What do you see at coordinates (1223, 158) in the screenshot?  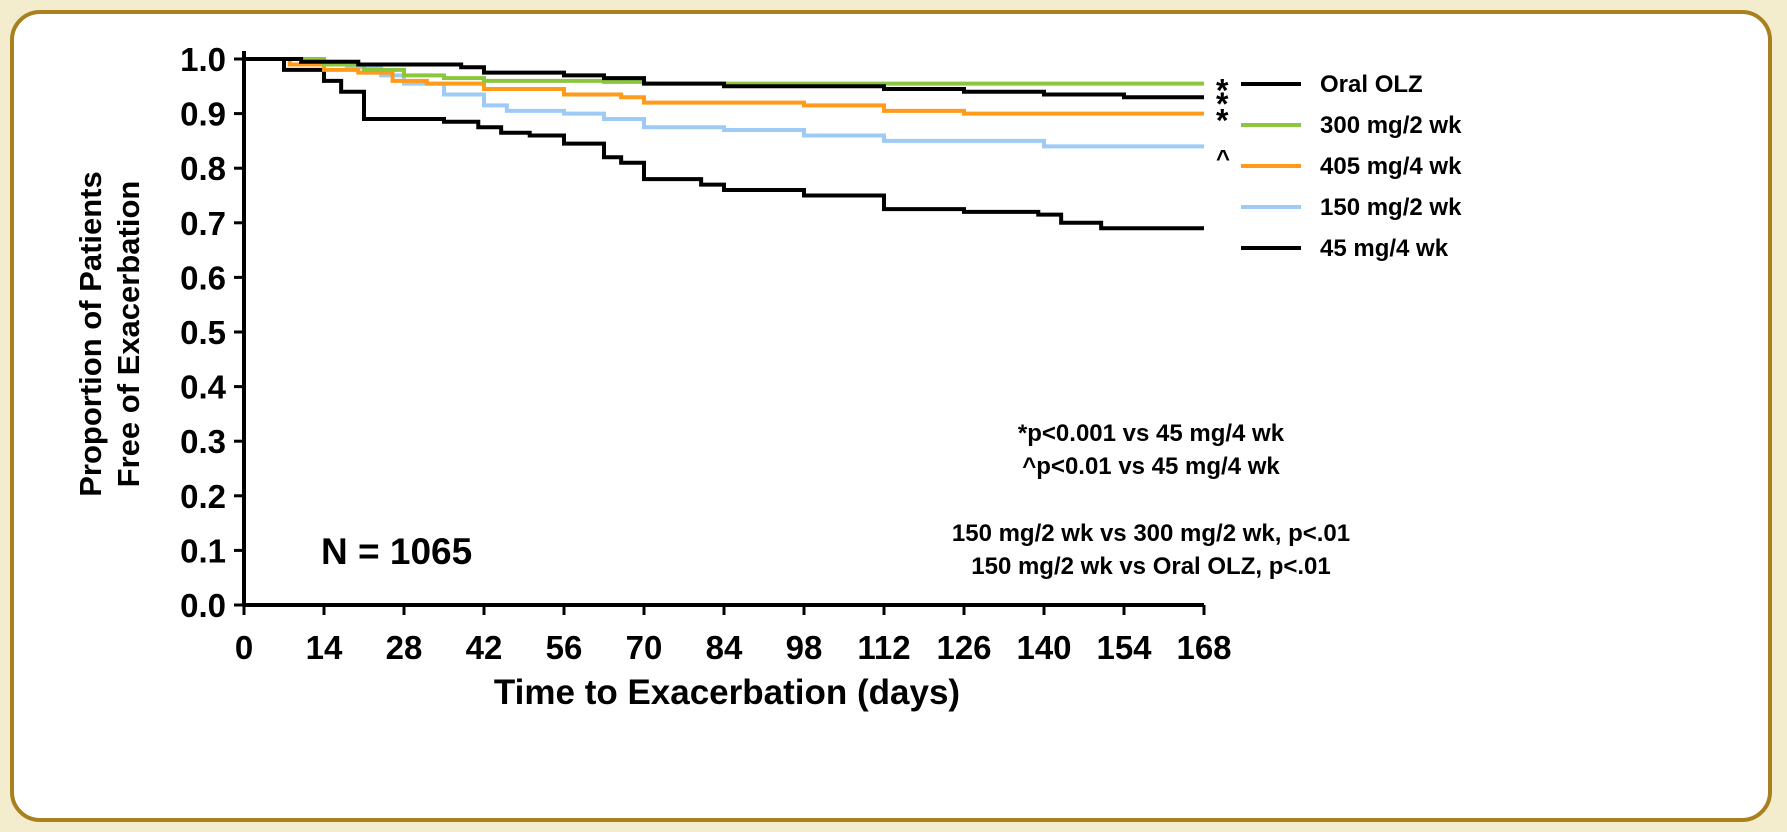 I see `series-end-marker-3: ^` at bounding box center [1223, 158].